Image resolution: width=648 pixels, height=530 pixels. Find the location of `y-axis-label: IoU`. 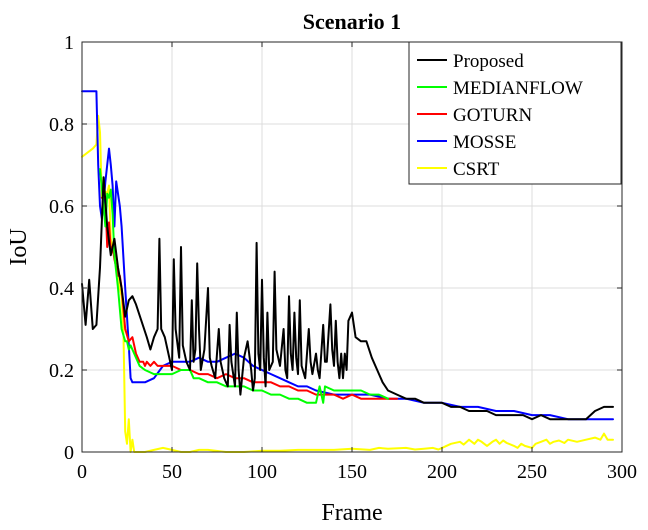

y-axis-label: IoU is located at coordinates (19, 246).